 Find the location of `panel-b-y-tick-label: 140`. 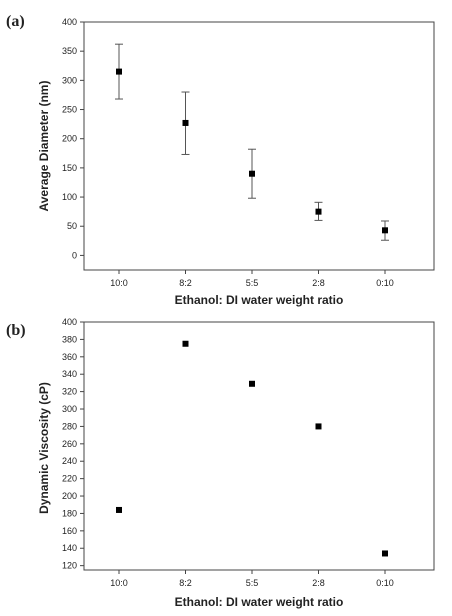

panel-b-y-tick-label: 140 is located at coordinates (69, 548).